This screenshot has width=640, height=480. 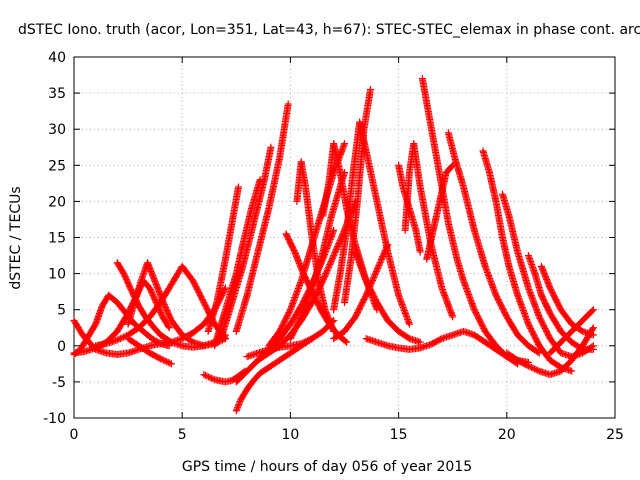 I want to click on y-tick-label: 25, so click(x=57, y=166).